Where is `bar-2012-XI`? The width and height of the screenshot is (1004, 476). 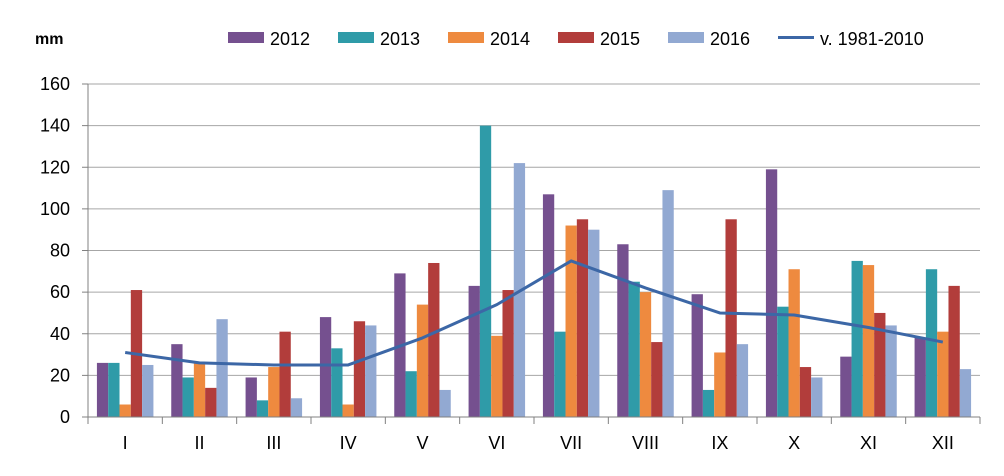 bar-2012-XI is located at coordinates (846, 386).